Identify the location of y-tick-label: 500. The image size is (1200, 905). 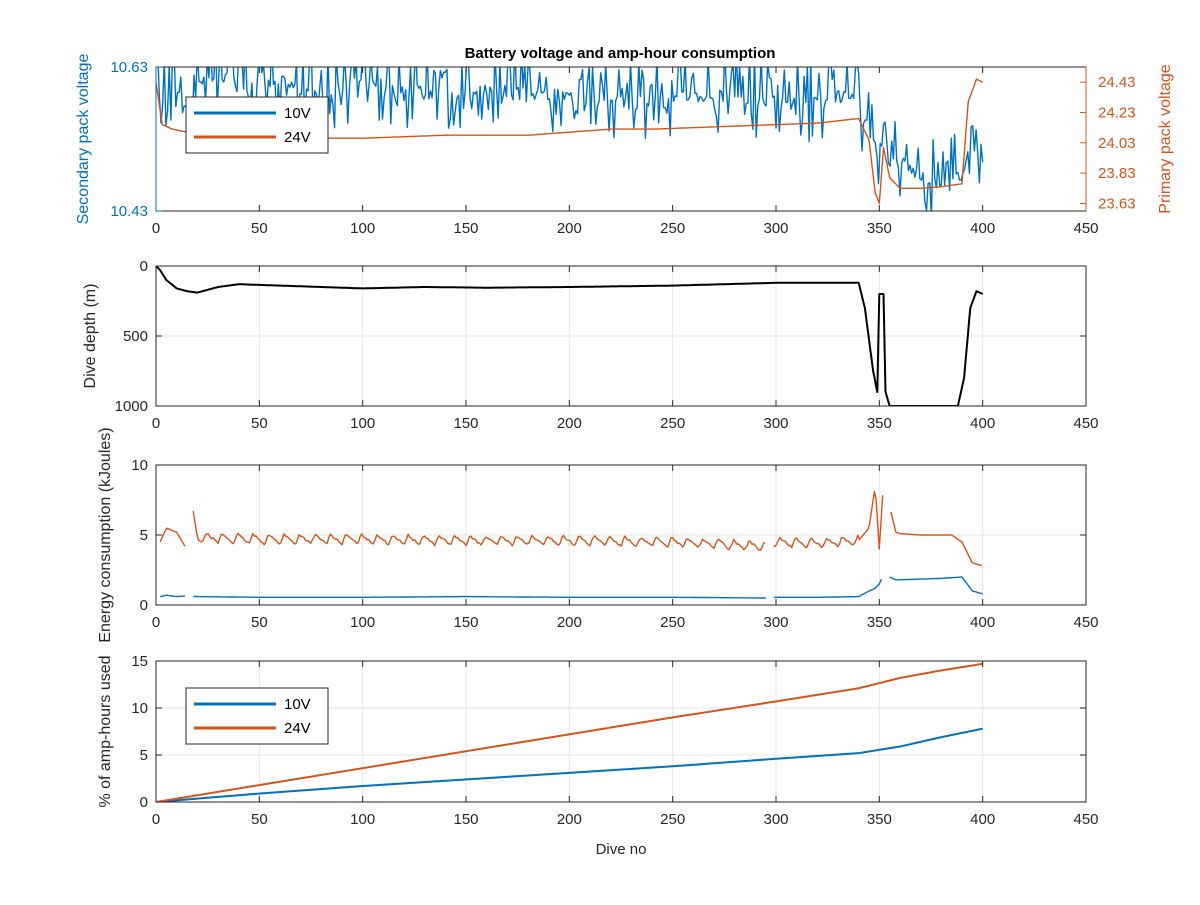
(135, 336).